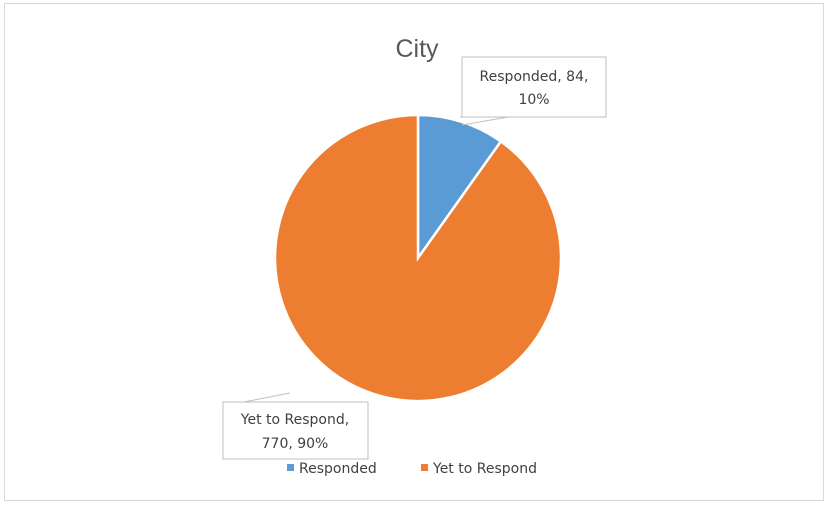  What do you see at coordinates (295, 430) in the screenshot?
I see `data-label-box-yet-to-respond` at bounding box center [295, 430].